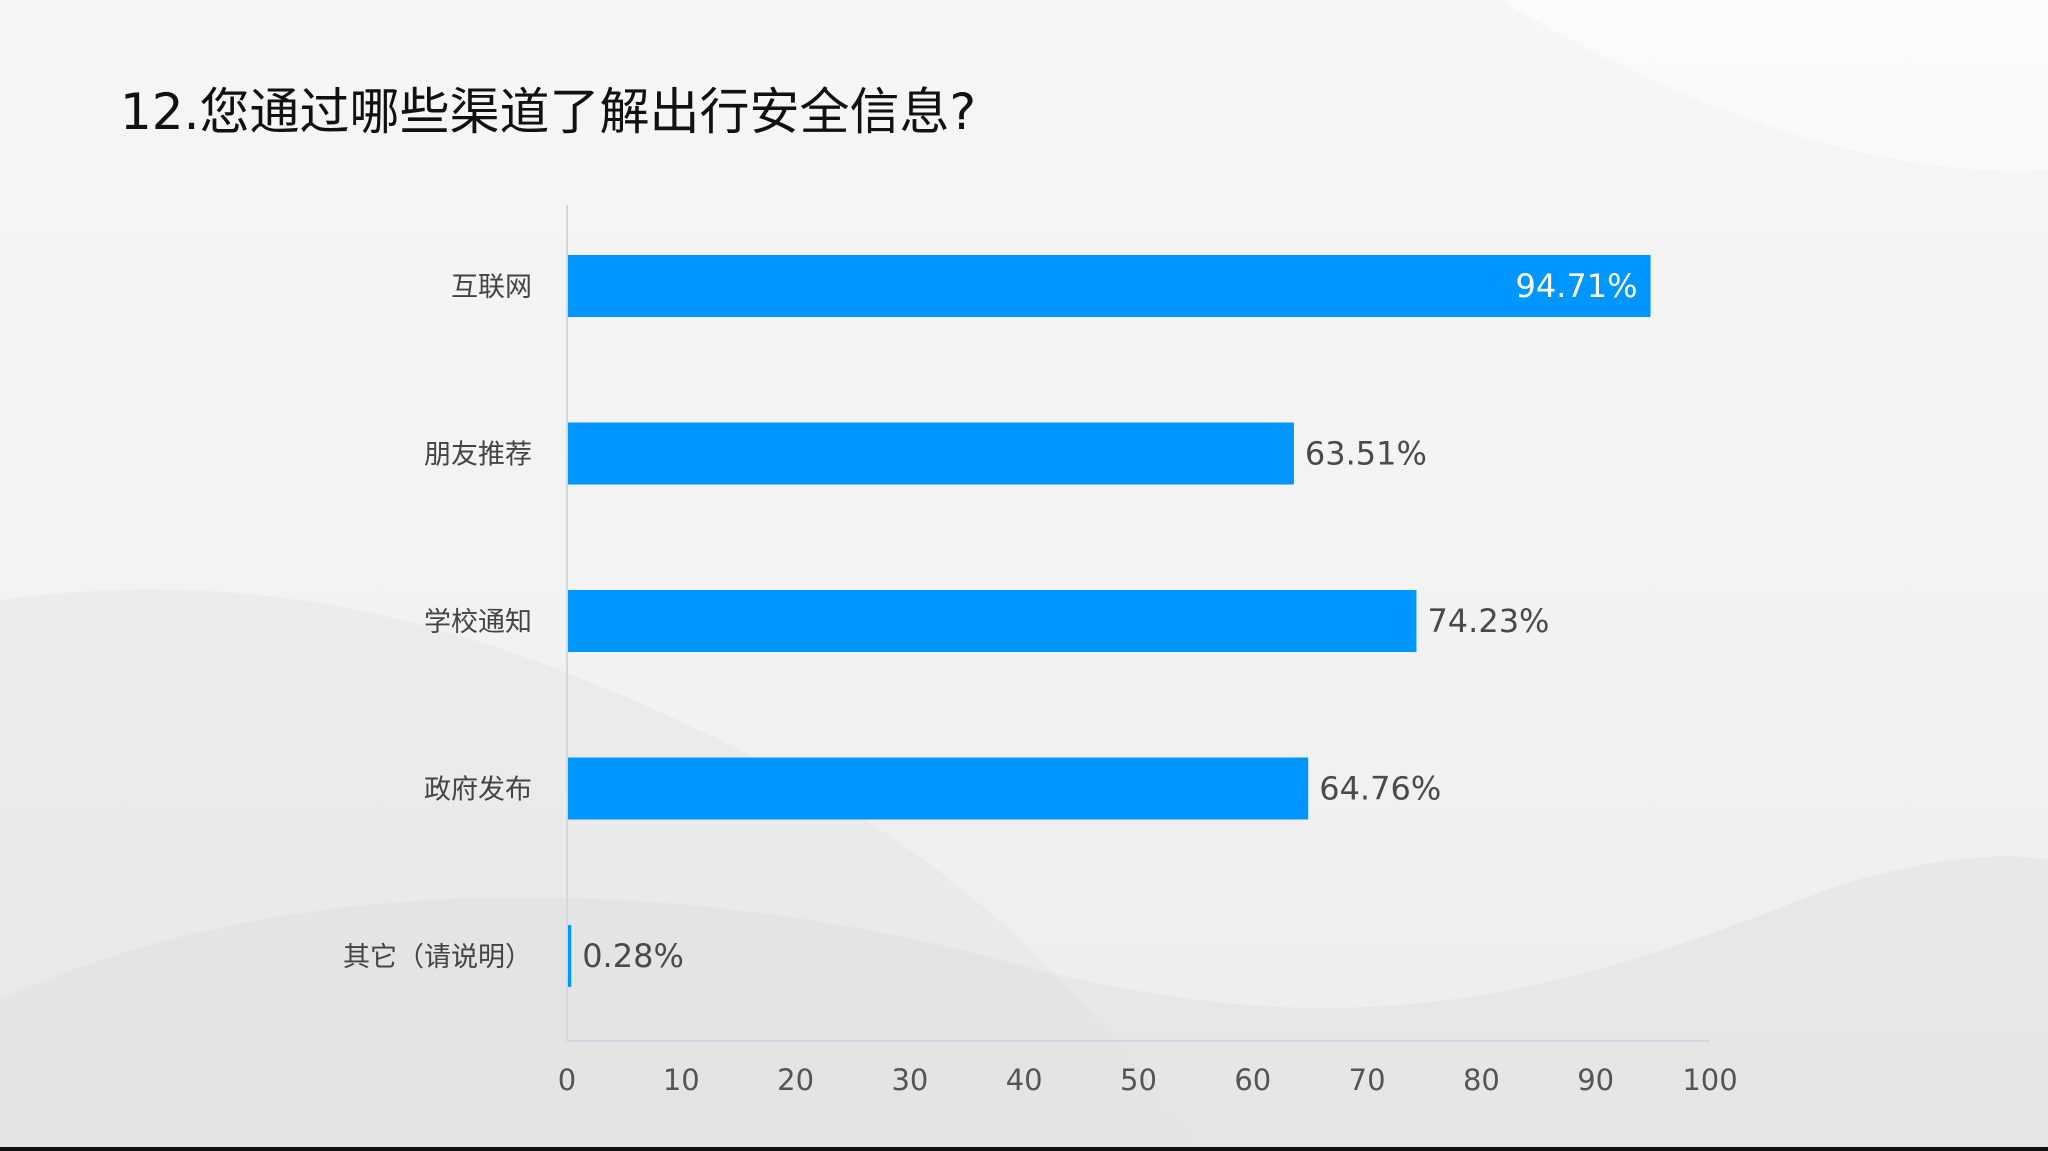 This screenshot has width=2048, height=1151. What do you see at coordinates (548, 112) in the screenshot?
I see `slide-title: 12.您通过哪些渠道了解出行安全信息?` at bounding box center [548, 112].